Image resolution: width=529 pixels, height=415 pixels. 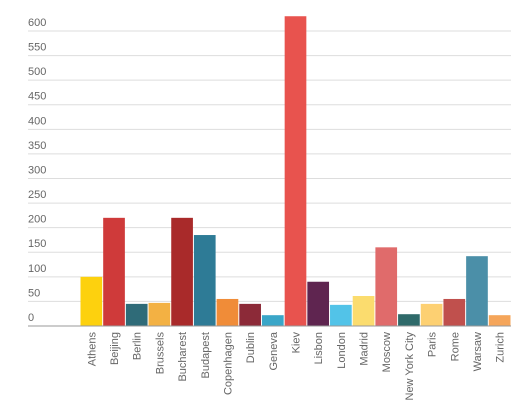 What do you see at coordinates (31, 318) in the screenshot?
I see `y-tick-label: 0` at bounding box center [31, 318].